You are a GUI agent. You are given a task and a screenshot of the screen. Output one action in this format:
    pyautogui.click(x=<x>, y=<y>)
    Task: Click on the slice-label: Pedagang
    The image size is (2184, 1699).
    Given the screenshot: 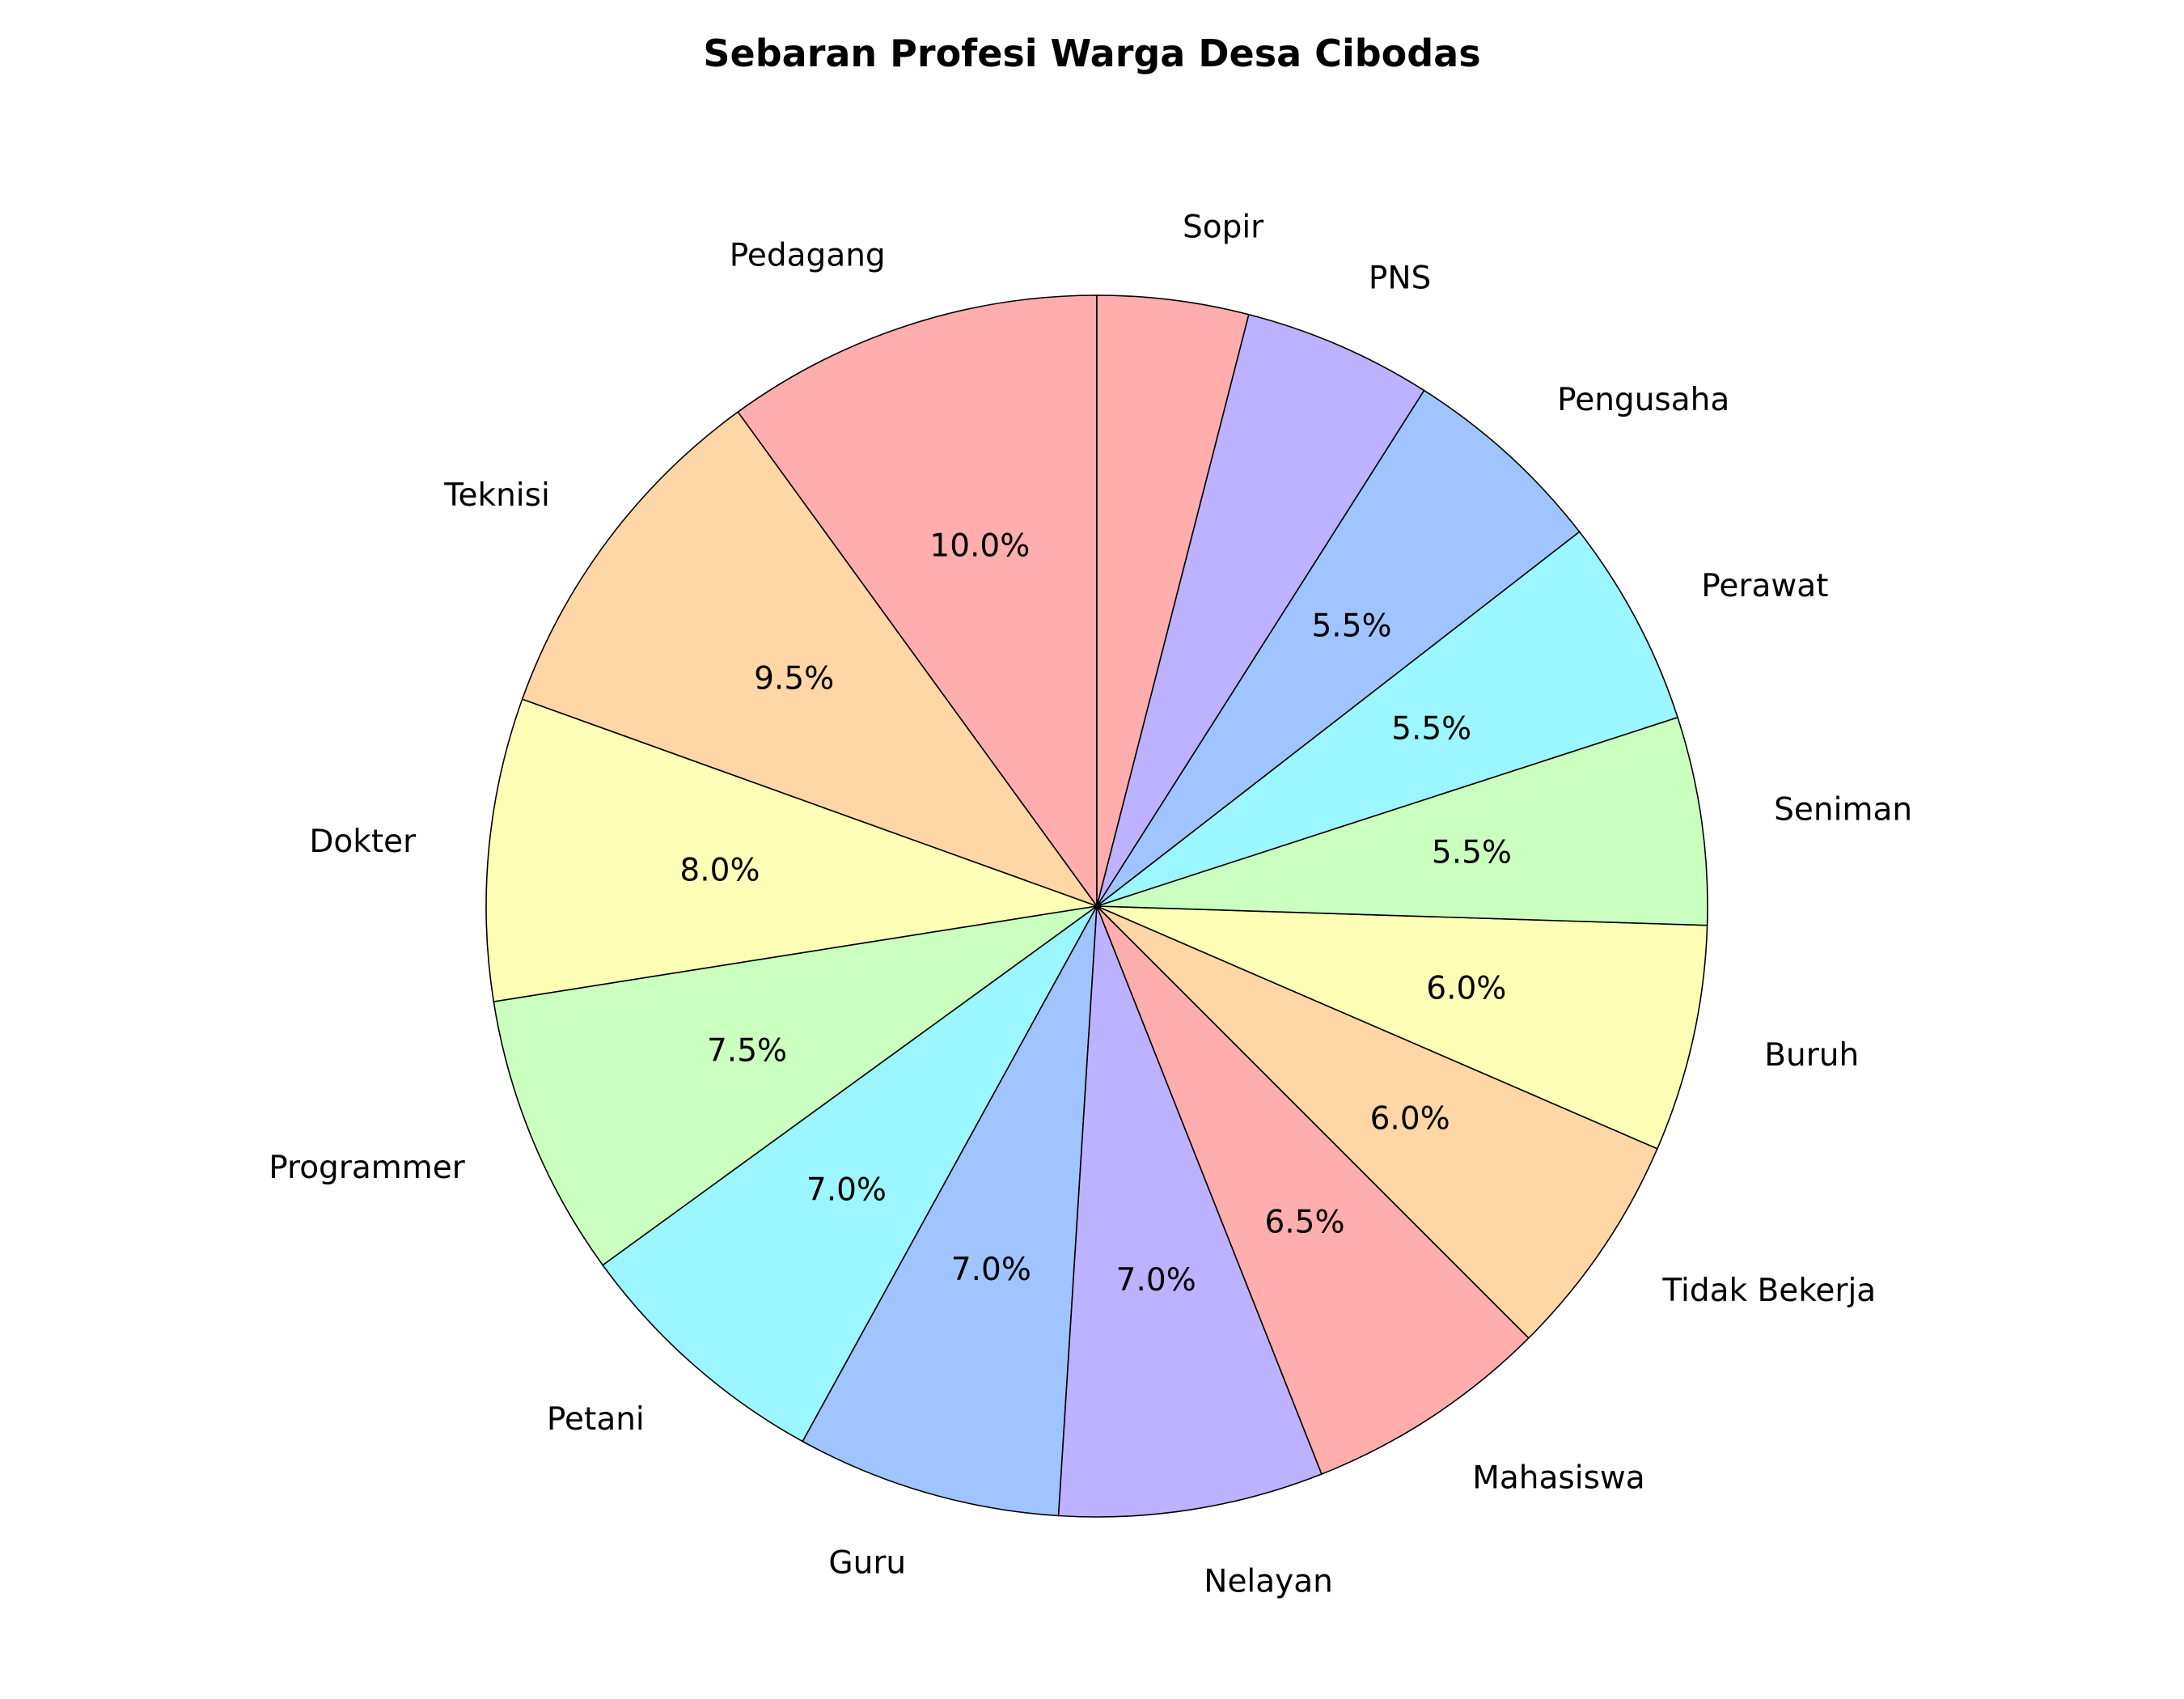 What is the action you would take?
    pyautogui.click(x=808, y=255)
    